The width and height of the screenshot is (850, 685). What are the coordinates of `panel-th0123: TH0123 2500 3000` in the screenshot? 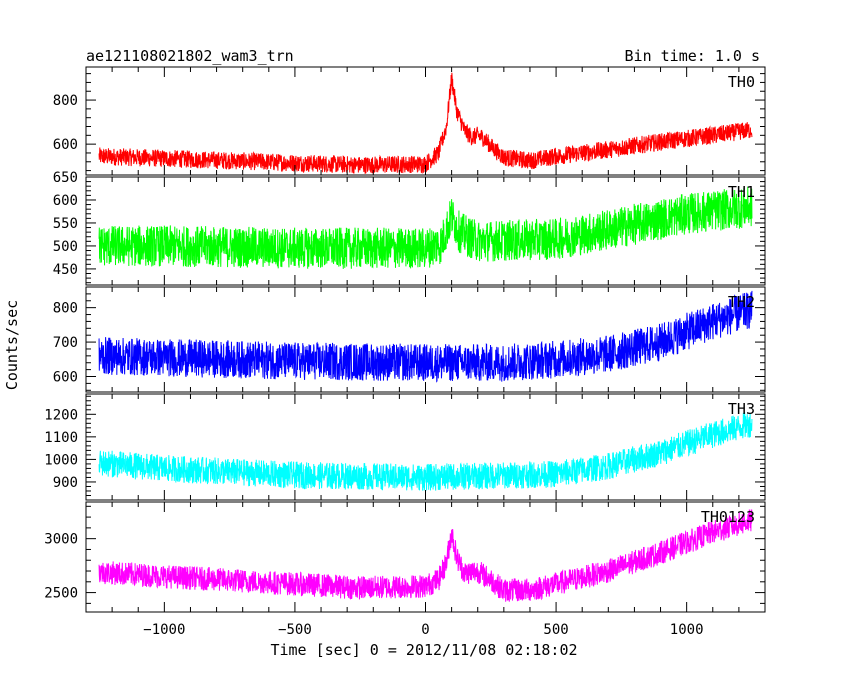 It's located at (405, 557).